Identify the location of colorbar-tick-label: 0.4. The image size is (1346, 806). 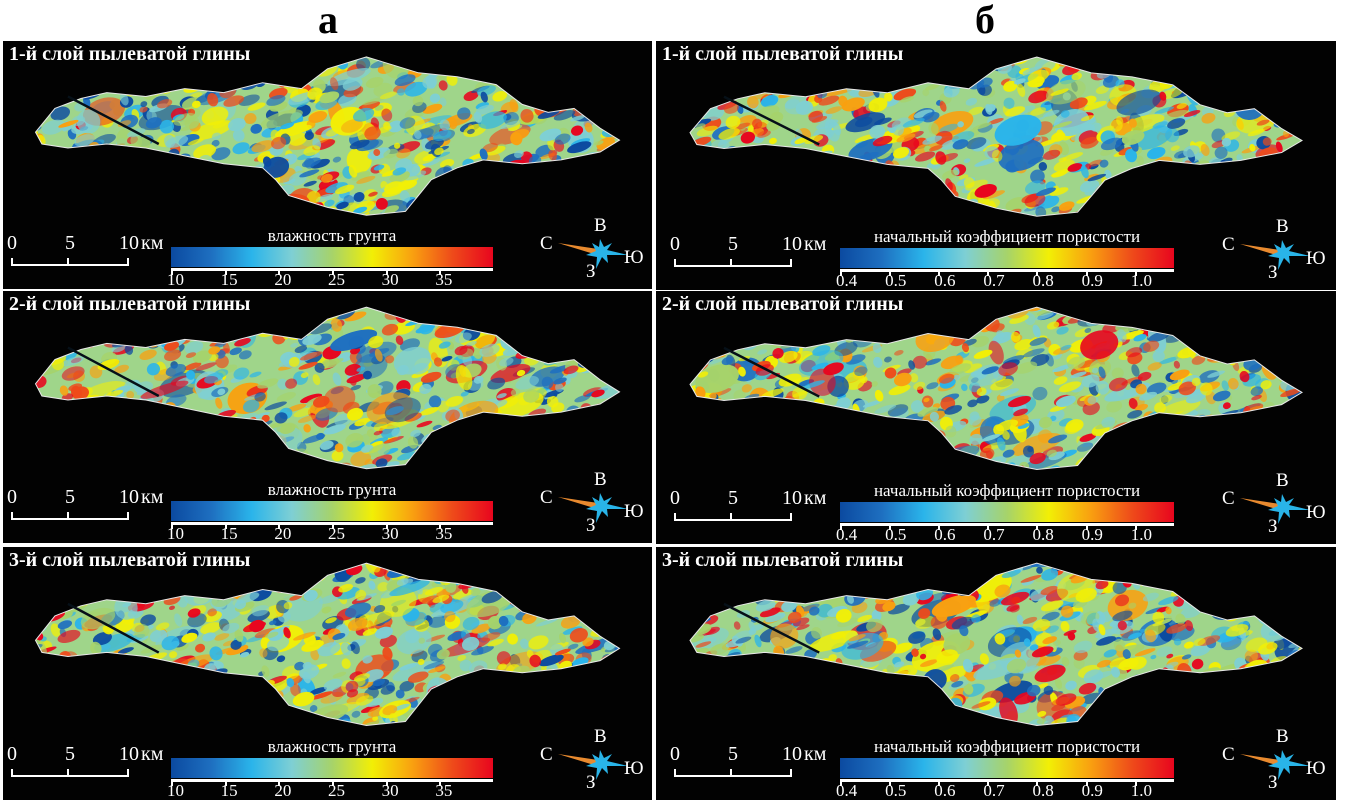
(847, 534).